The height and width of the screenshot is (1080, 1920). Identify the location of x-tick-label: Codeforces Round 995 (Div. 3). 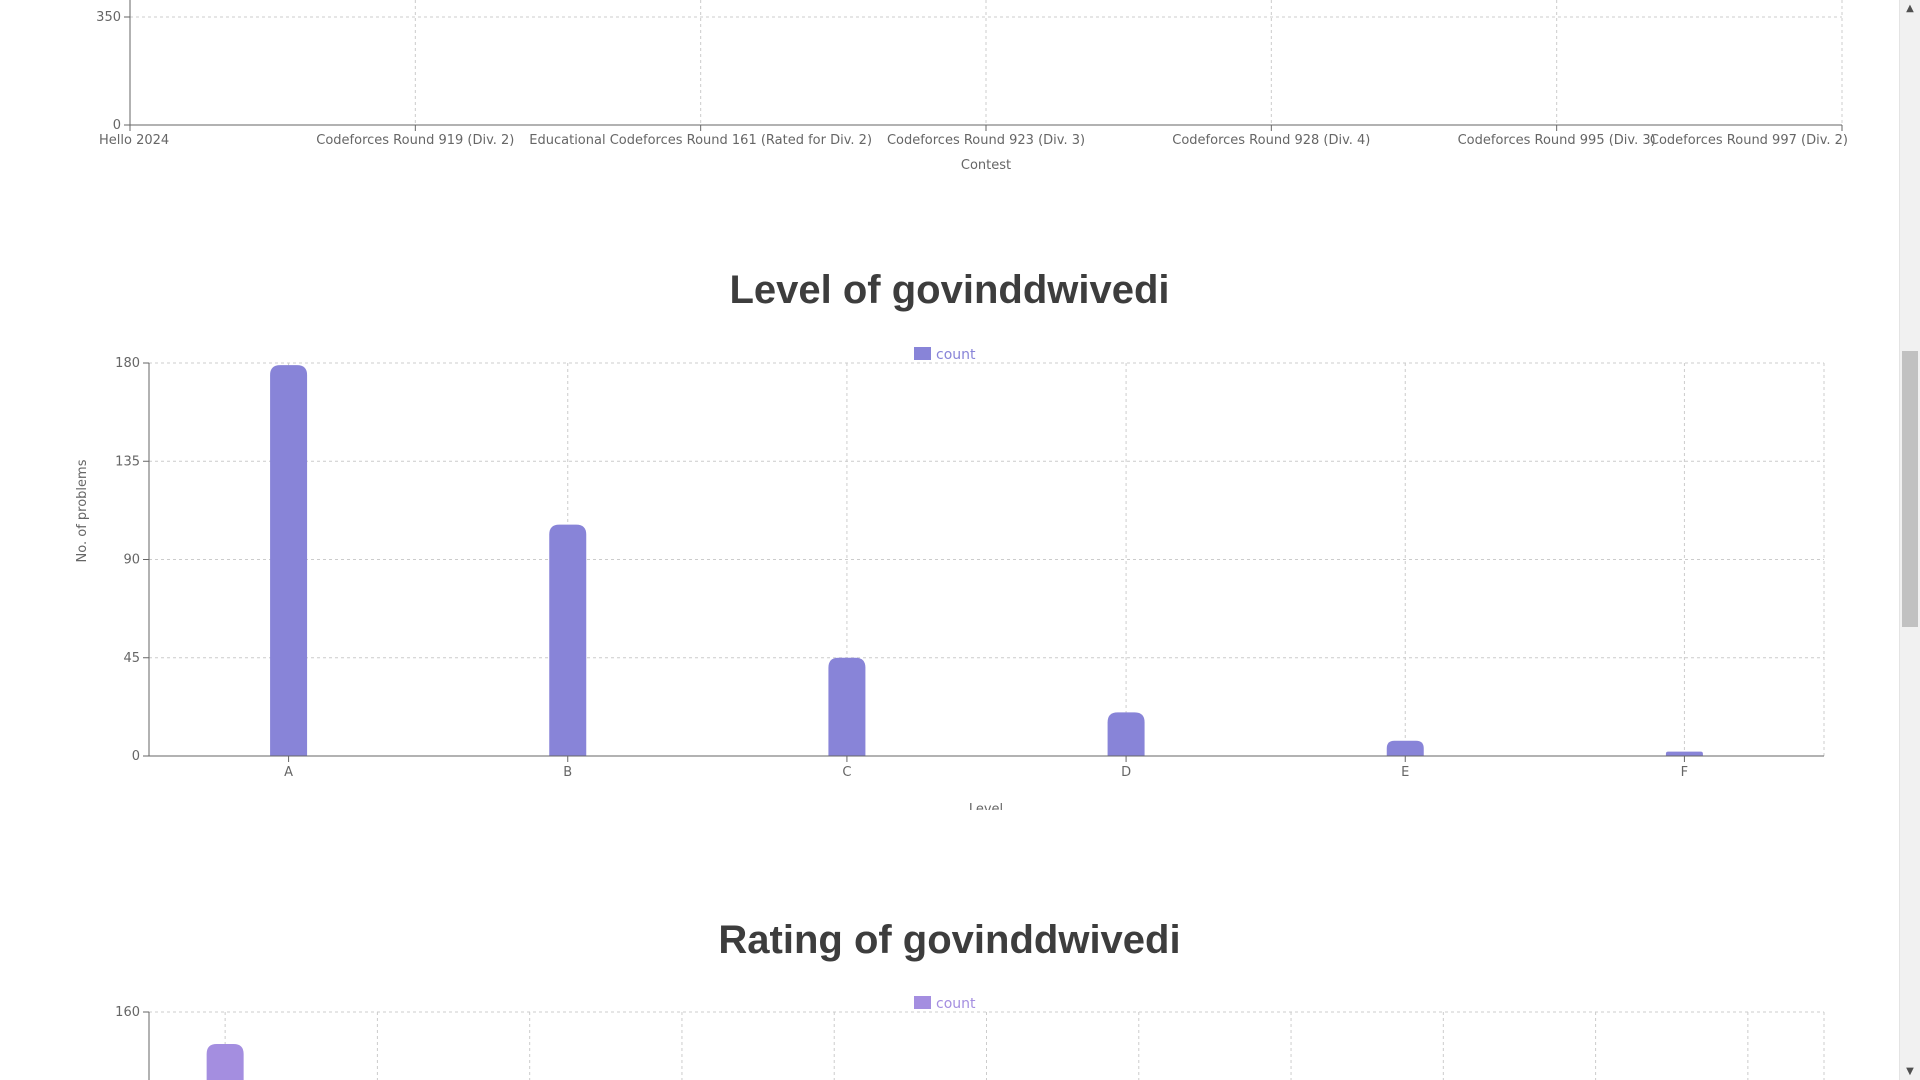
(1557, 140).